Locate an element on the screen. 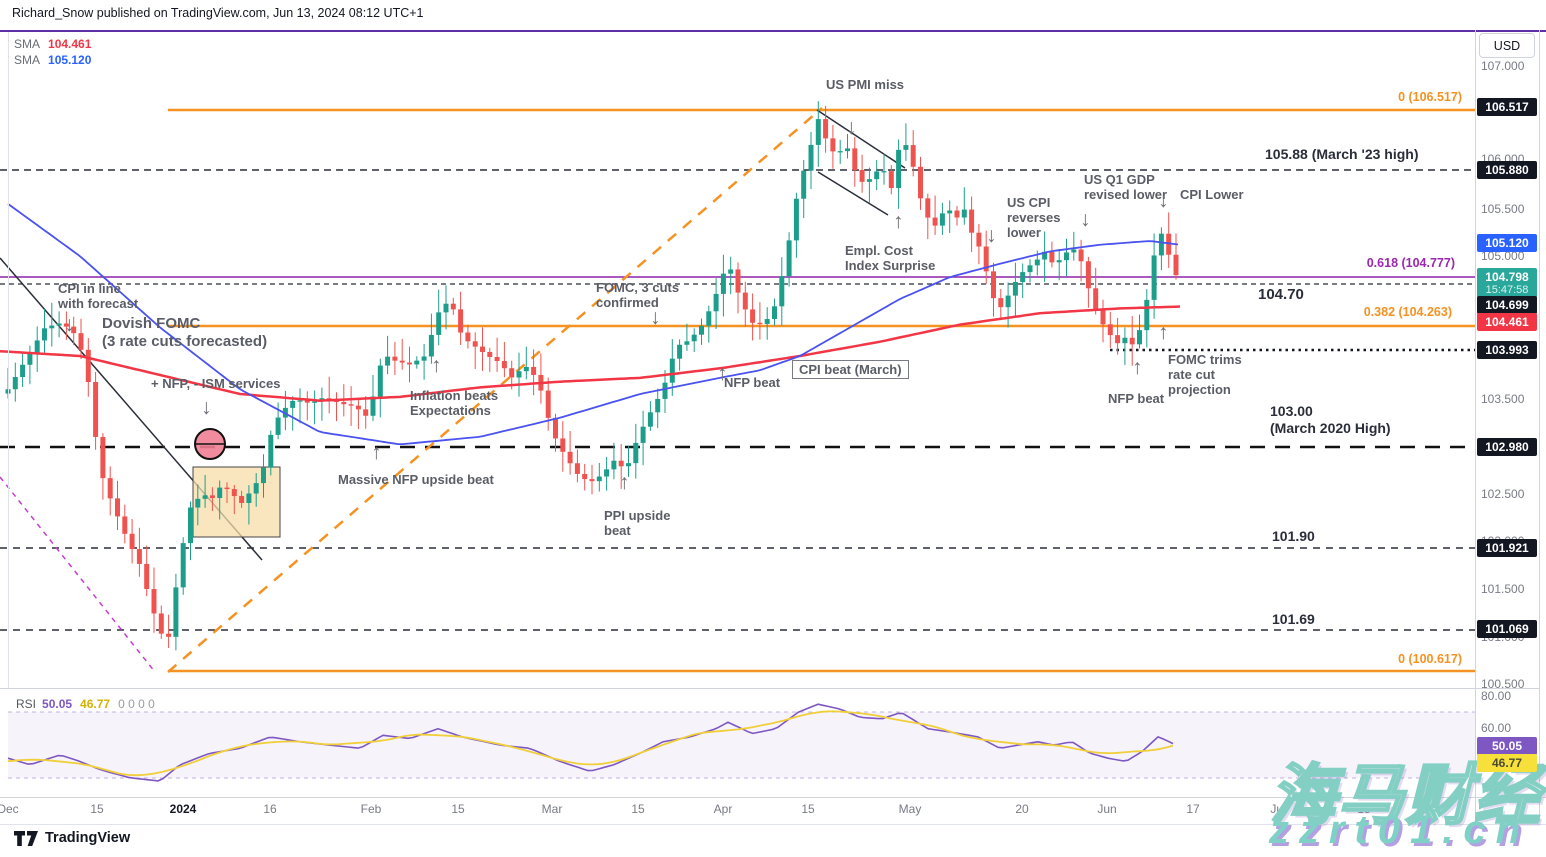  time-tick: Apr is located at coordinates (723, 809).